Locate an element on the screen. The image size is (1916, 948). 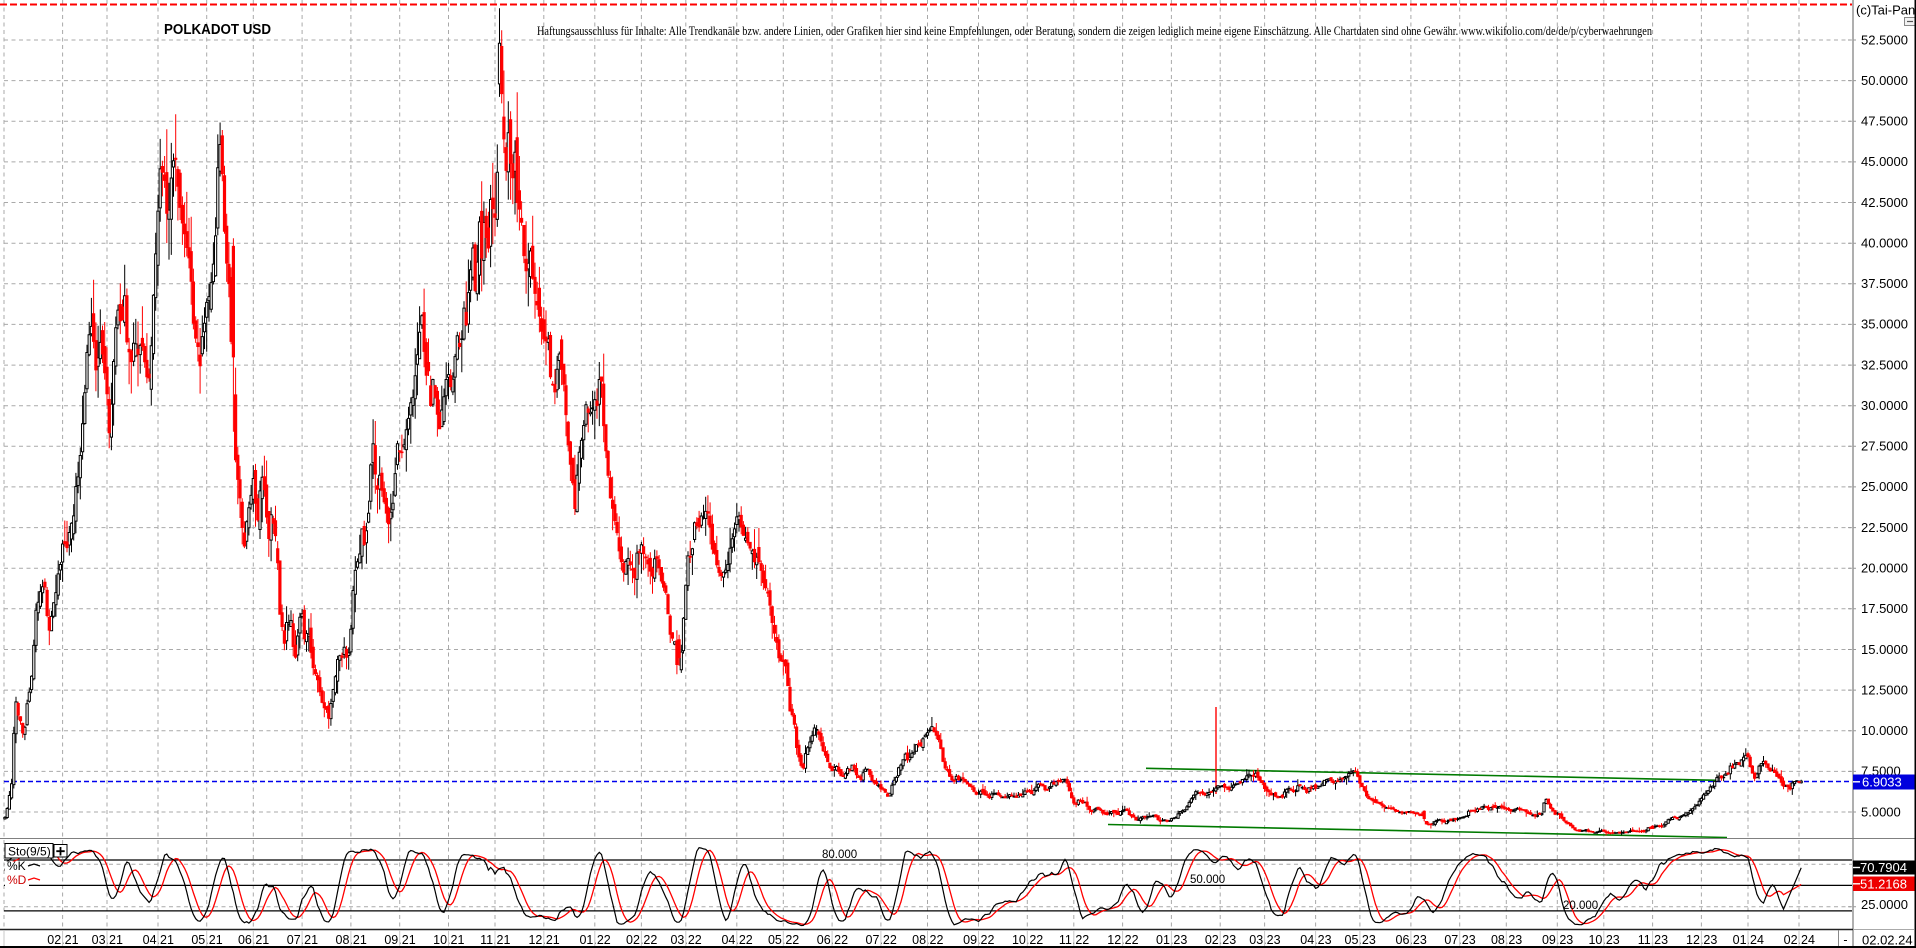
svg-text: %D is located at coordinates (17, 880).